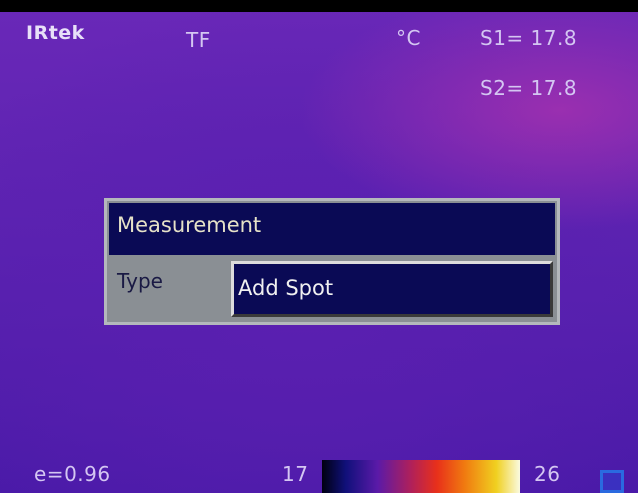  What do you see at coordinates (332, 229) in the screenshot?
I see `dialog-title-bar: Measurement` at bounding box center [332, 229].